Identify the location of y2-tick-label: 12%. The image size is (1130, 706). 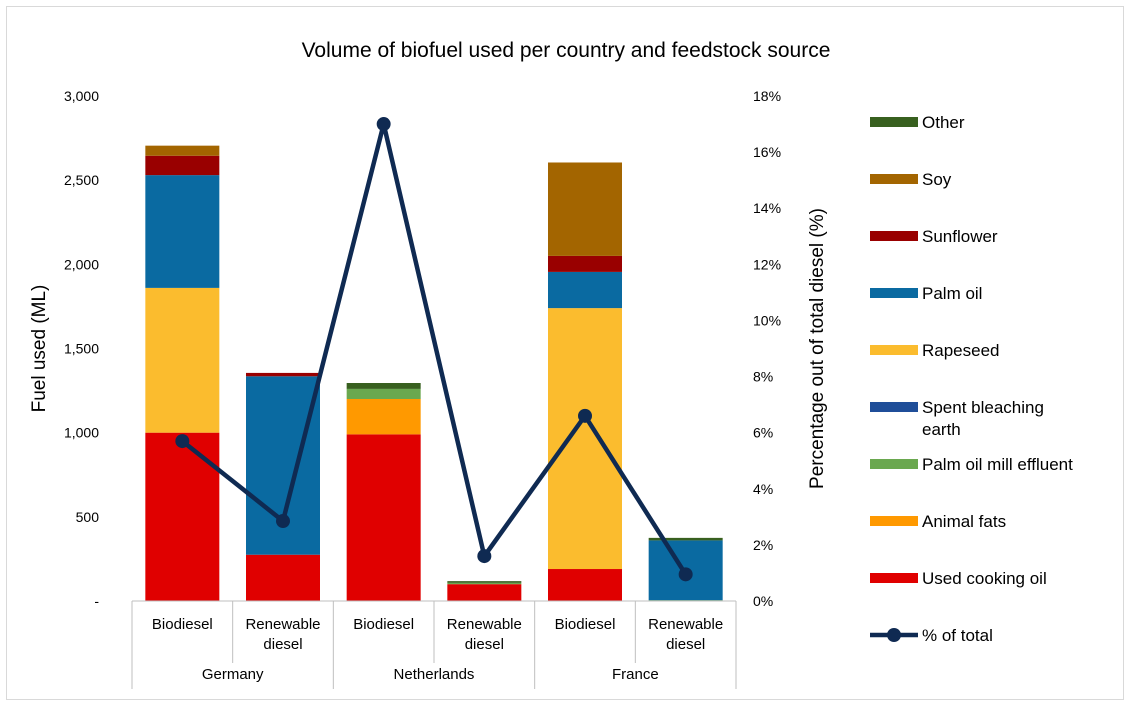
(767, 264).